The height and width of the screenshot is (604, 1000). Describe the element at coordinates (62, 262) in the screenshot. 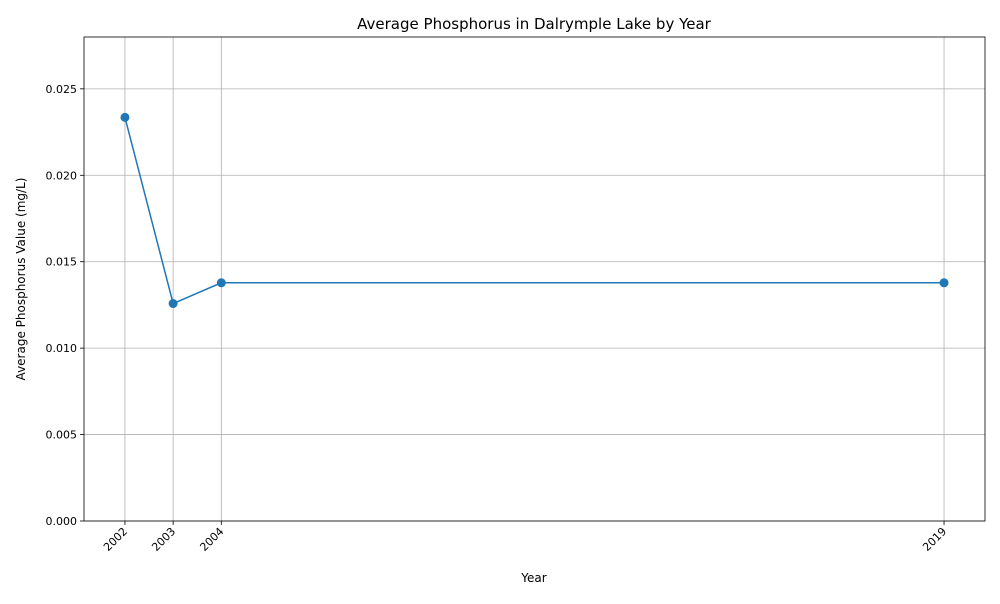

I see `y-tick-label: 0.015` at that location.